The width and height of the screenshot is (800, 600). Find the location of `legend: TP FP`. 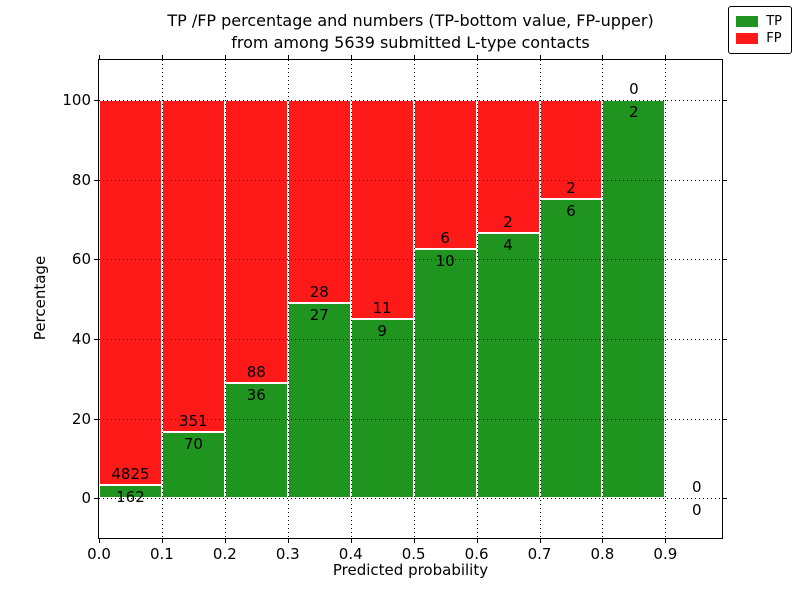

legend: TP FP is located at coordinates (760, 30).